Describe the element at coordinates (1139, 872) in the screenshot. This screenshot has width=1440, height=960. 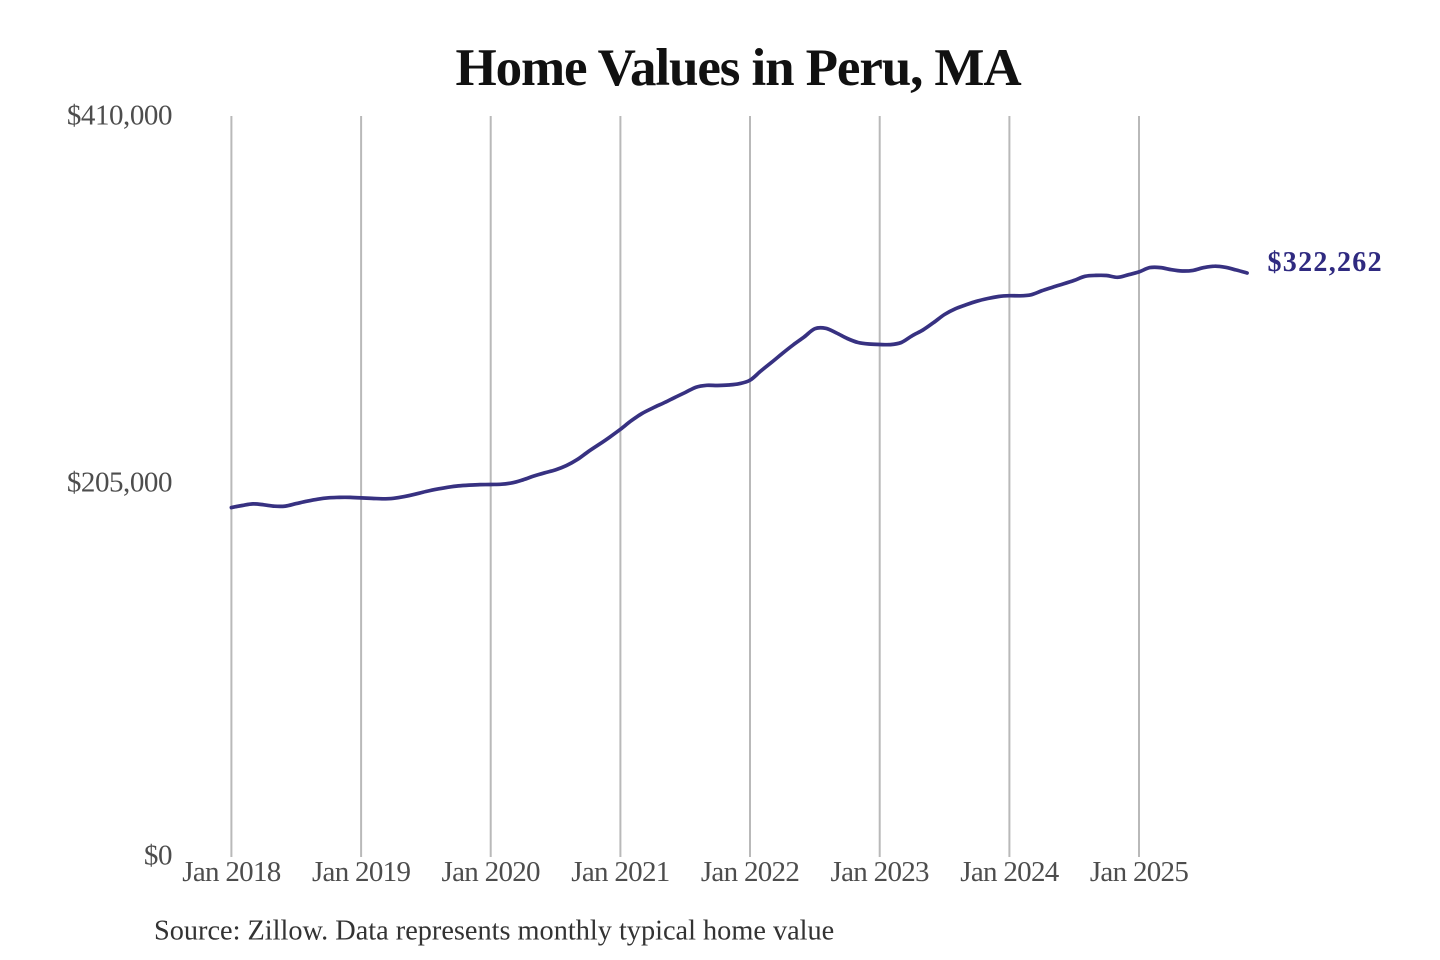
I see `svg-text: Jan 2025` at that location.